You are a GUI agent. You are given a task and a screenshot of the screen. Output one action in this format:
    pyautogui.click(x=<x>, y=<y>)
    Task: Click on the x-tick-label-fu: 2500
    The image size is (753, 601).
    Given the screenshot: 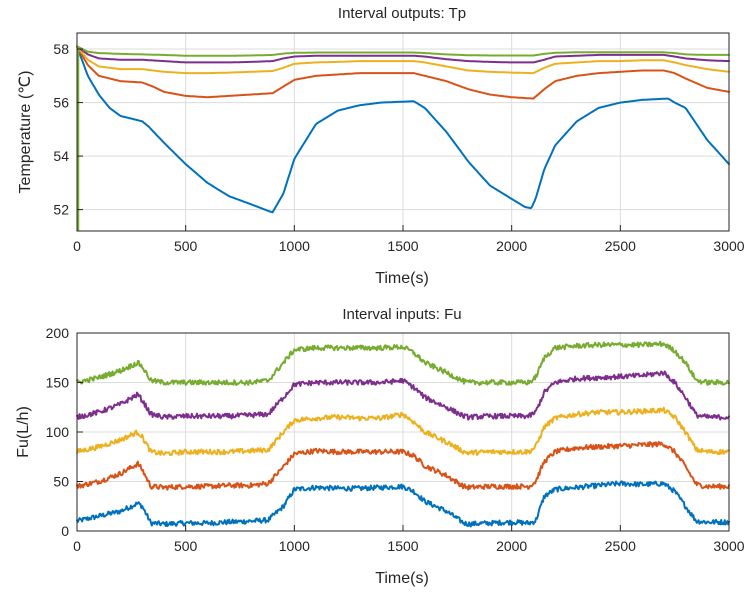 What is the action you would take?
    pyautogui.click(x=620, y=546)
    